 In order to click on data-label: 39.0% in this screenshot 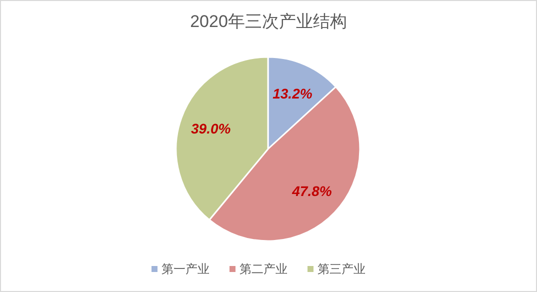, I will do `click(211, 128)`.